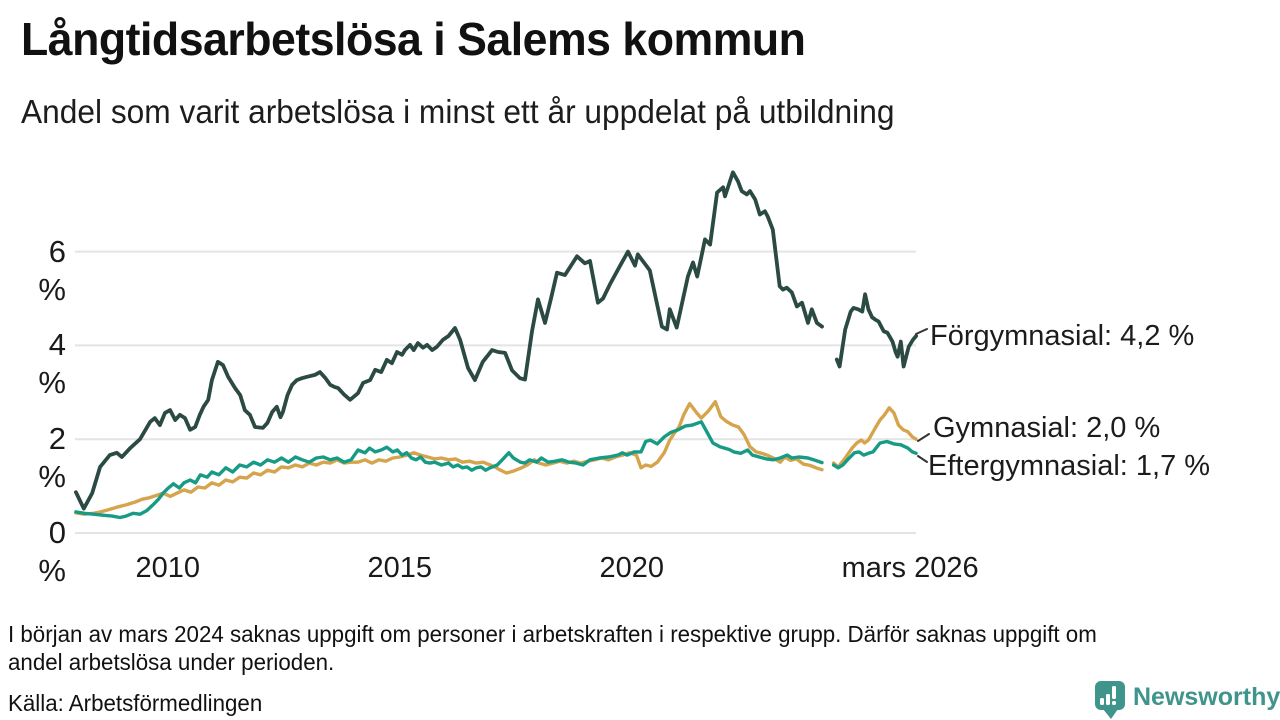 Image resolution: width=1280 pixels, height=720 pixels. Describe the element at coordinates (413, 39) in the screenshot. I see `page-title: Långtidsarbetslösa i Salems kommun` at that location.